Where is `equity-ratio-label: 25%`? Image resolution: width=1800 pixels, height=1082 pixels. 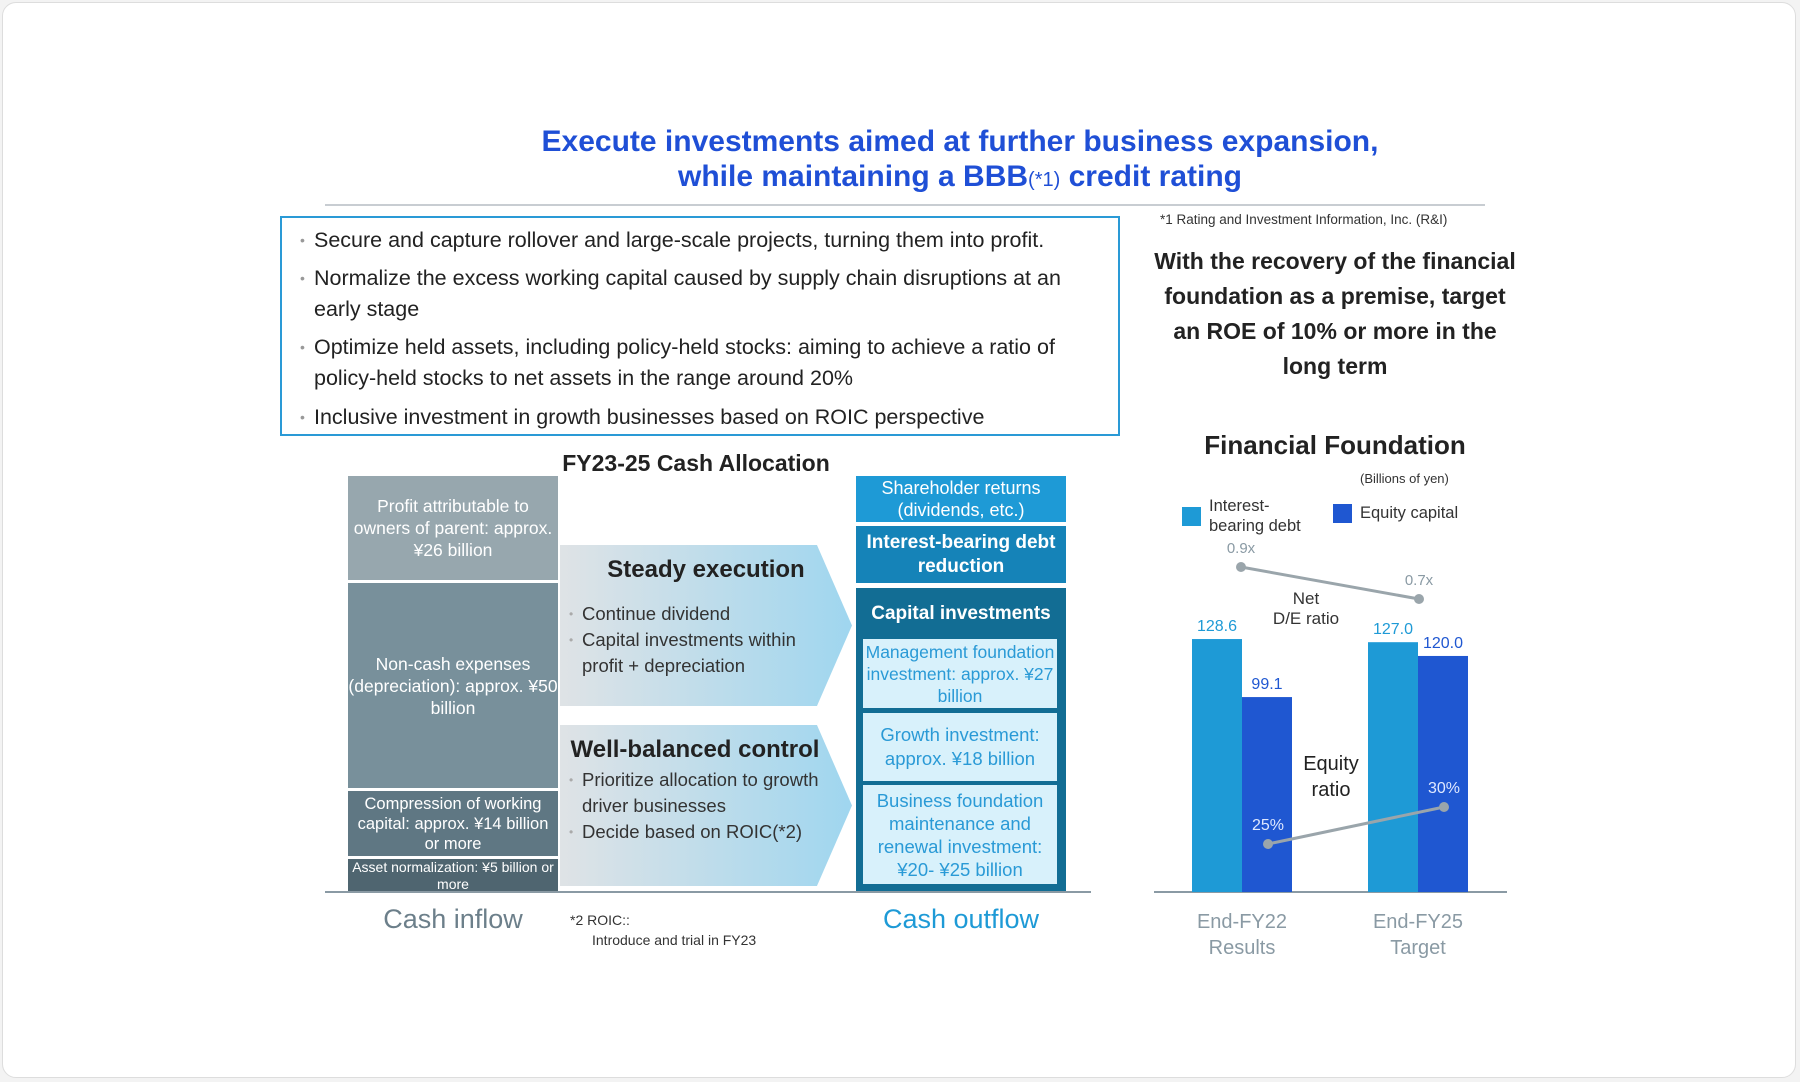
equity-ratio-label: 25% is located at coordinates (1268, 825).